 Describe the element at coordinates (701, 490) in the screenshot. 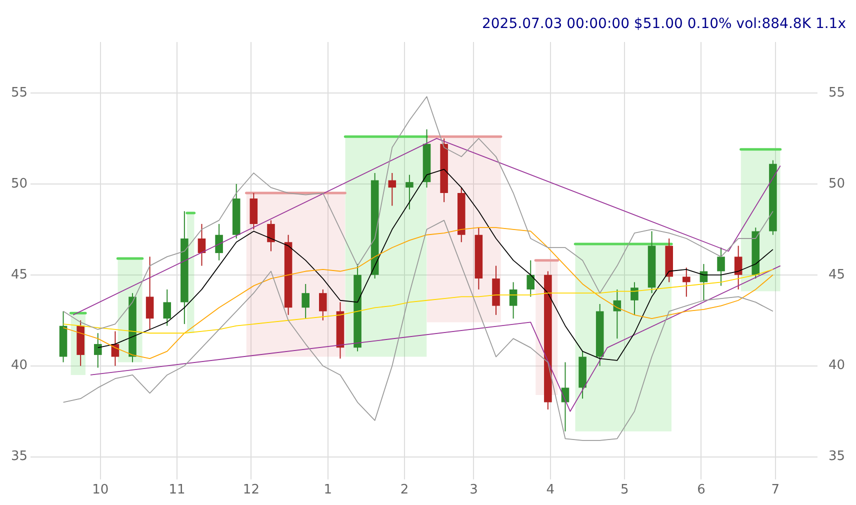

I see `x-tick-label: 6` at that location.